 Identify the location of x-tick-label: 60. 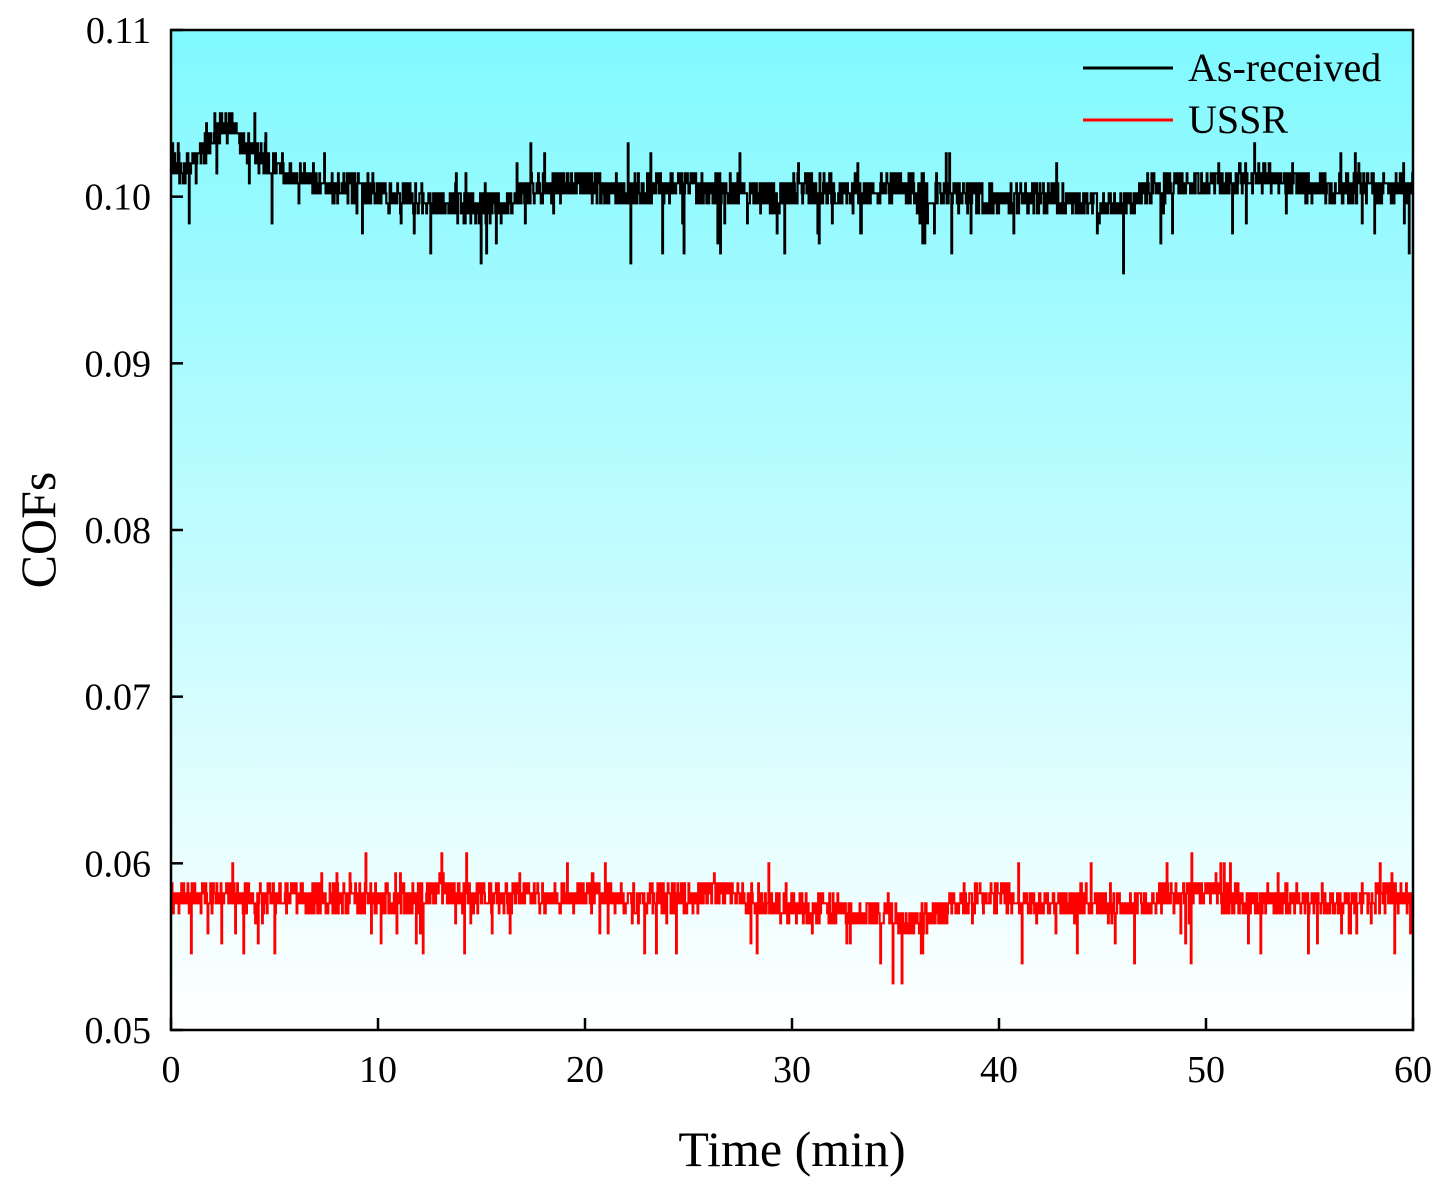
(1413, 1070).